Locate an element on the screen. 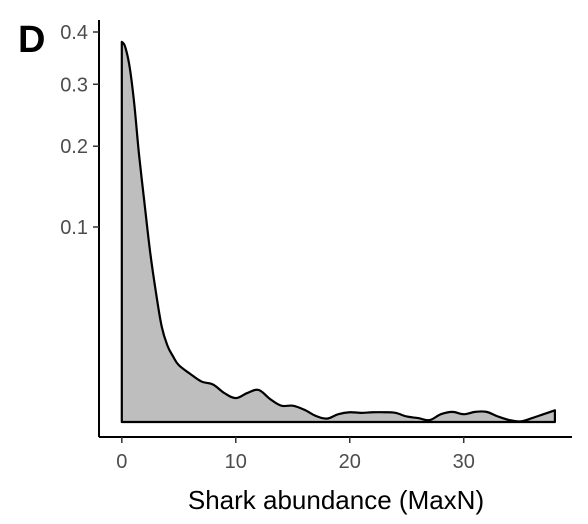  x-axis-title: Shark abundance (MaxN) is located at coordinates (336, 500).